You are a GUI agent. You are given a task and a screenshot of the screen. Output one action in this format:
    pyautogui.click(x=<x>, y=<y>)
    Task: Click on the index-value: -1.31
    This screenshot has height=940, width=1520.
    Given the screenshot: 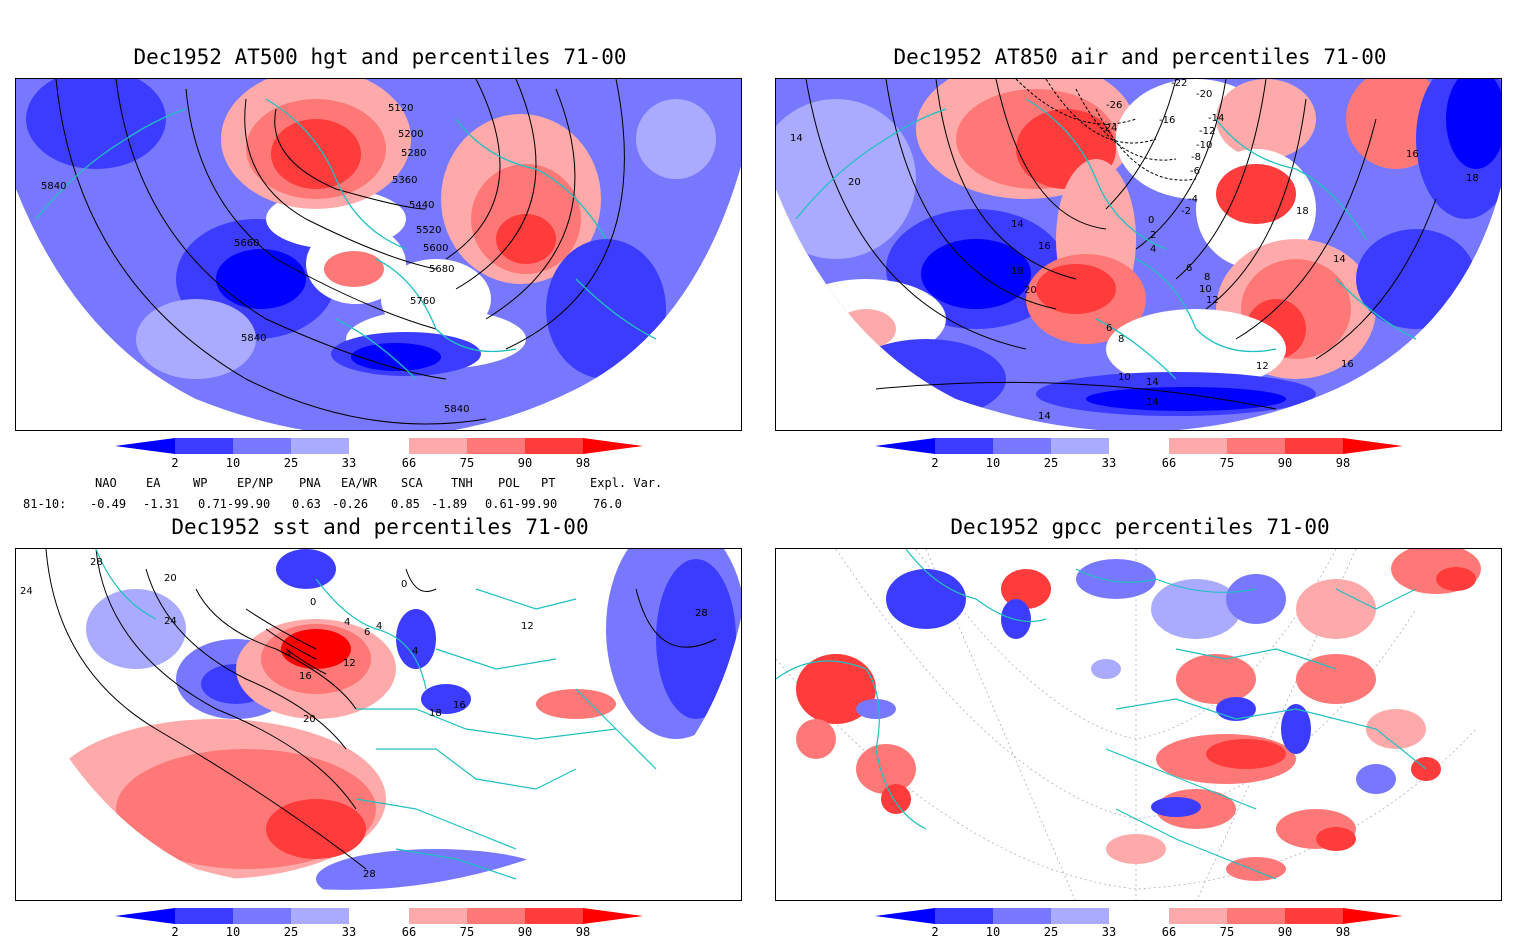 What is the action you would take?
    pyautogui.click(x=161, y=504)
    